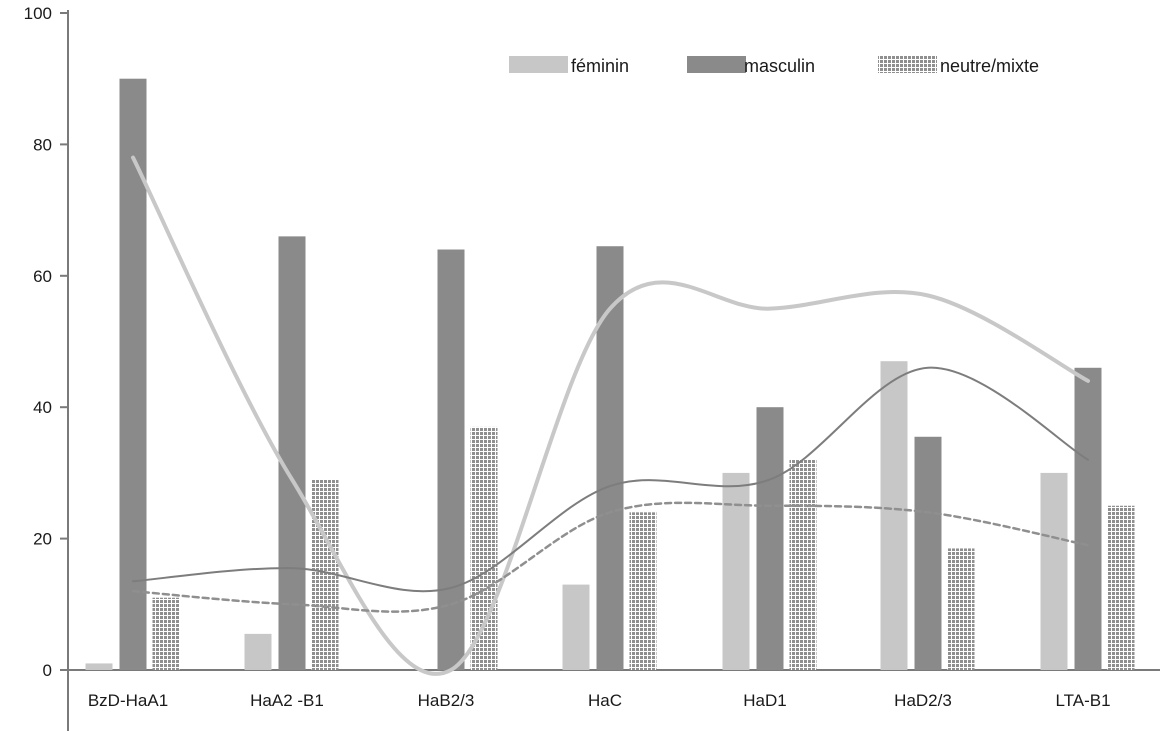 The height and width of the screenshot is (731, 1169). What do you see at coordinates (928, 553) in the screenshot?
I see `bar-masculin-HaD2/3` at bounding box center [928, 553].